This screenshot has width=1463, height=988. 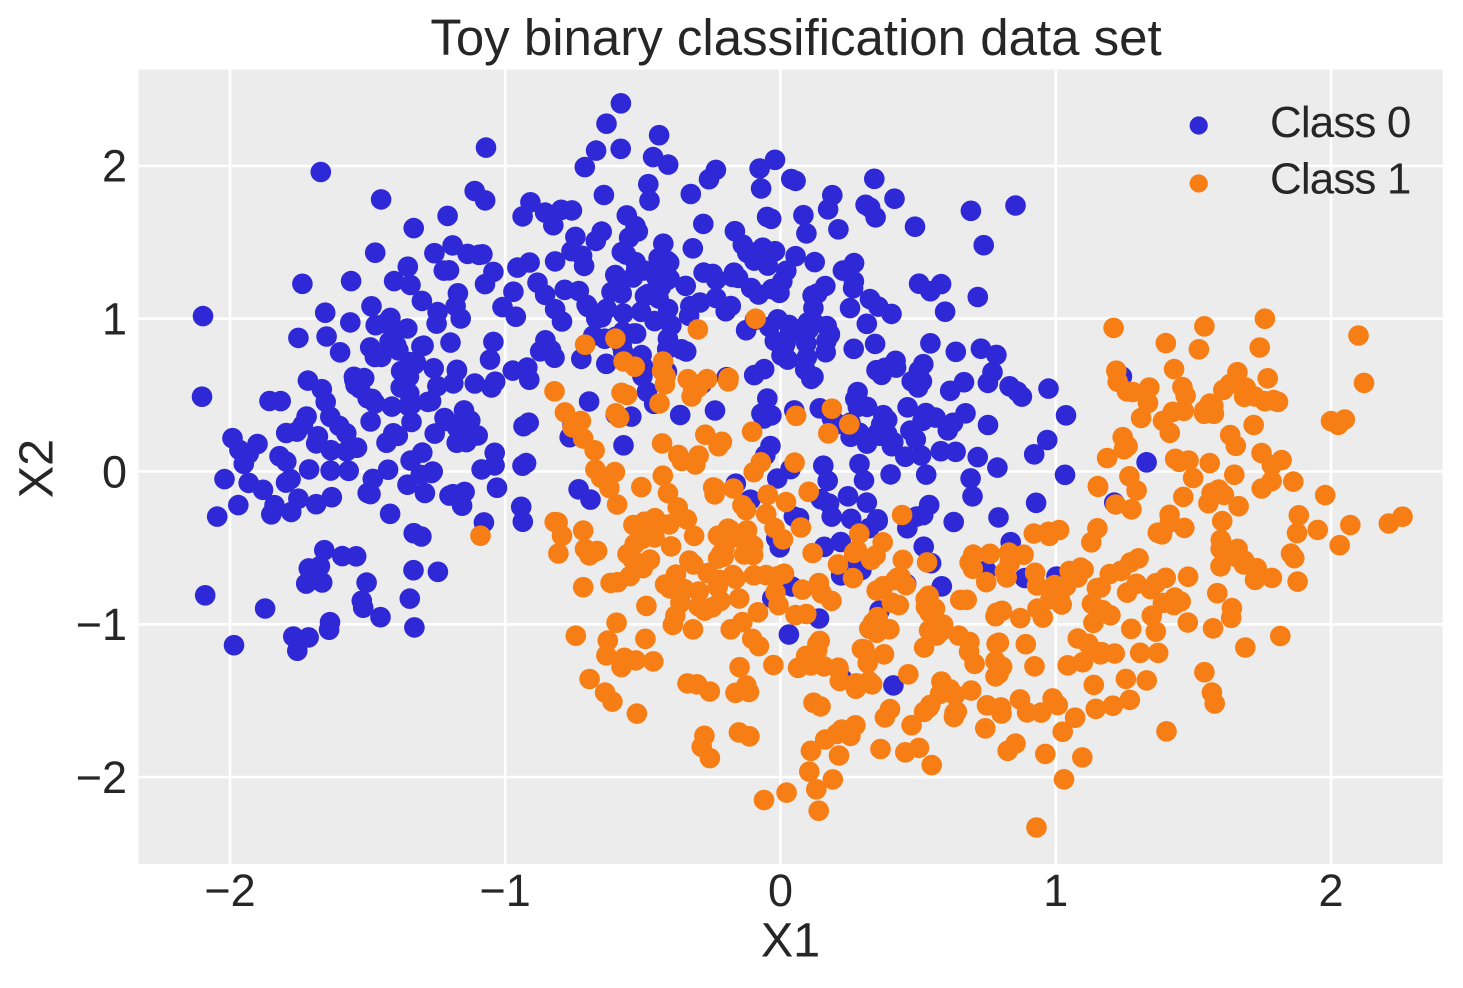 What do you see at coordinates (795, 37) in the screenshot?
I see `svg-text:Toy binary classification data: Toy binary classification data set` at bounding box center [795, 37].